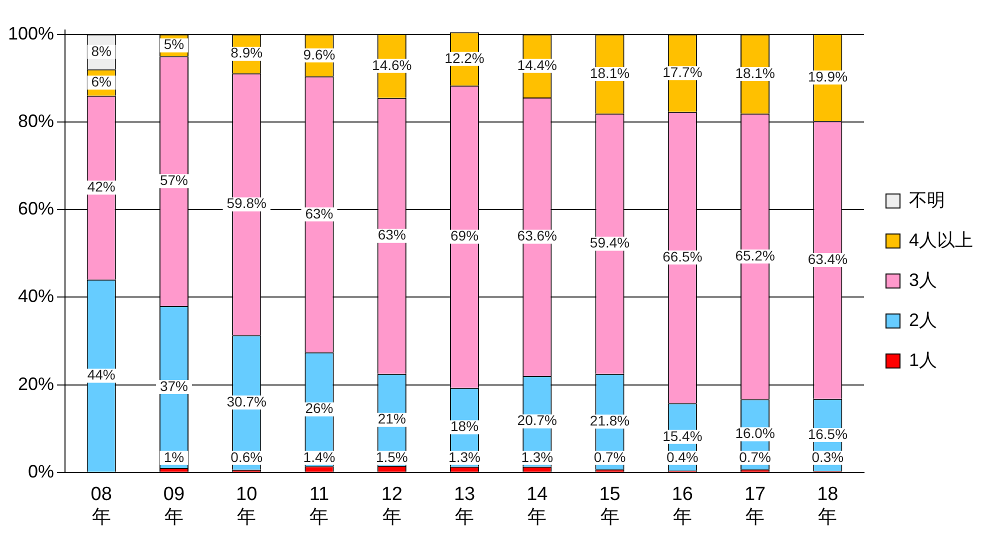 This screenshot has width=993, height=537. Describe the element at coordinates (319, 54) in the screenshot. I see `data-label: 9.6%` at that location.